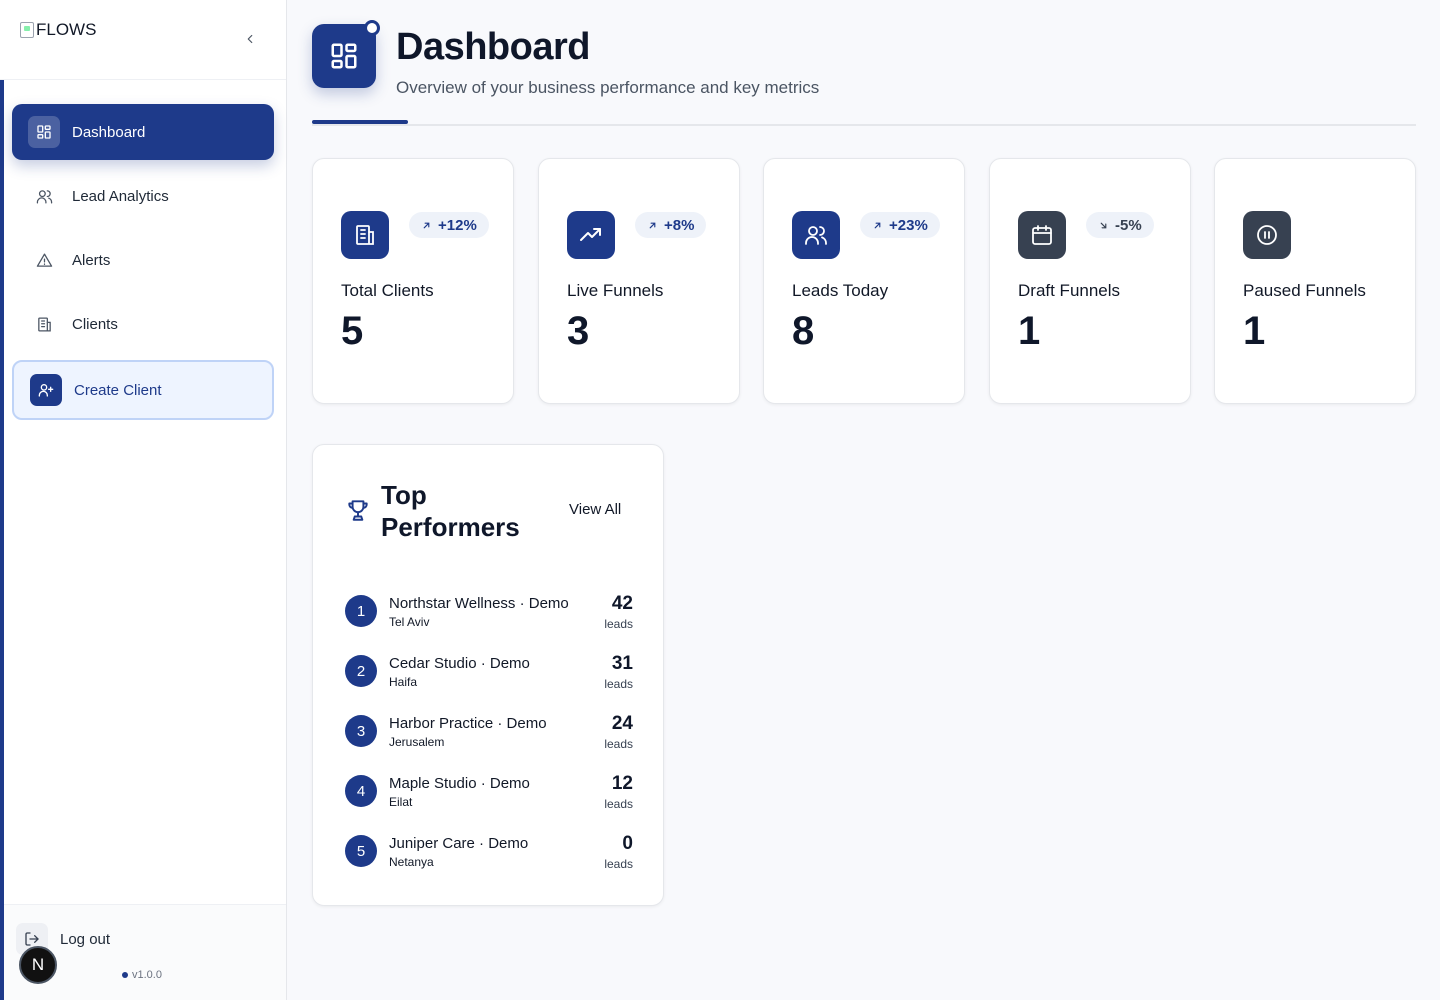 This screenshot has height=1000, width=1440. What do you see at coordinates (489, 801) in the screenshot?
I see `list-item: 4 Maple Studio · Demo Eilat 12 leads` at bounding box center [489, 801].